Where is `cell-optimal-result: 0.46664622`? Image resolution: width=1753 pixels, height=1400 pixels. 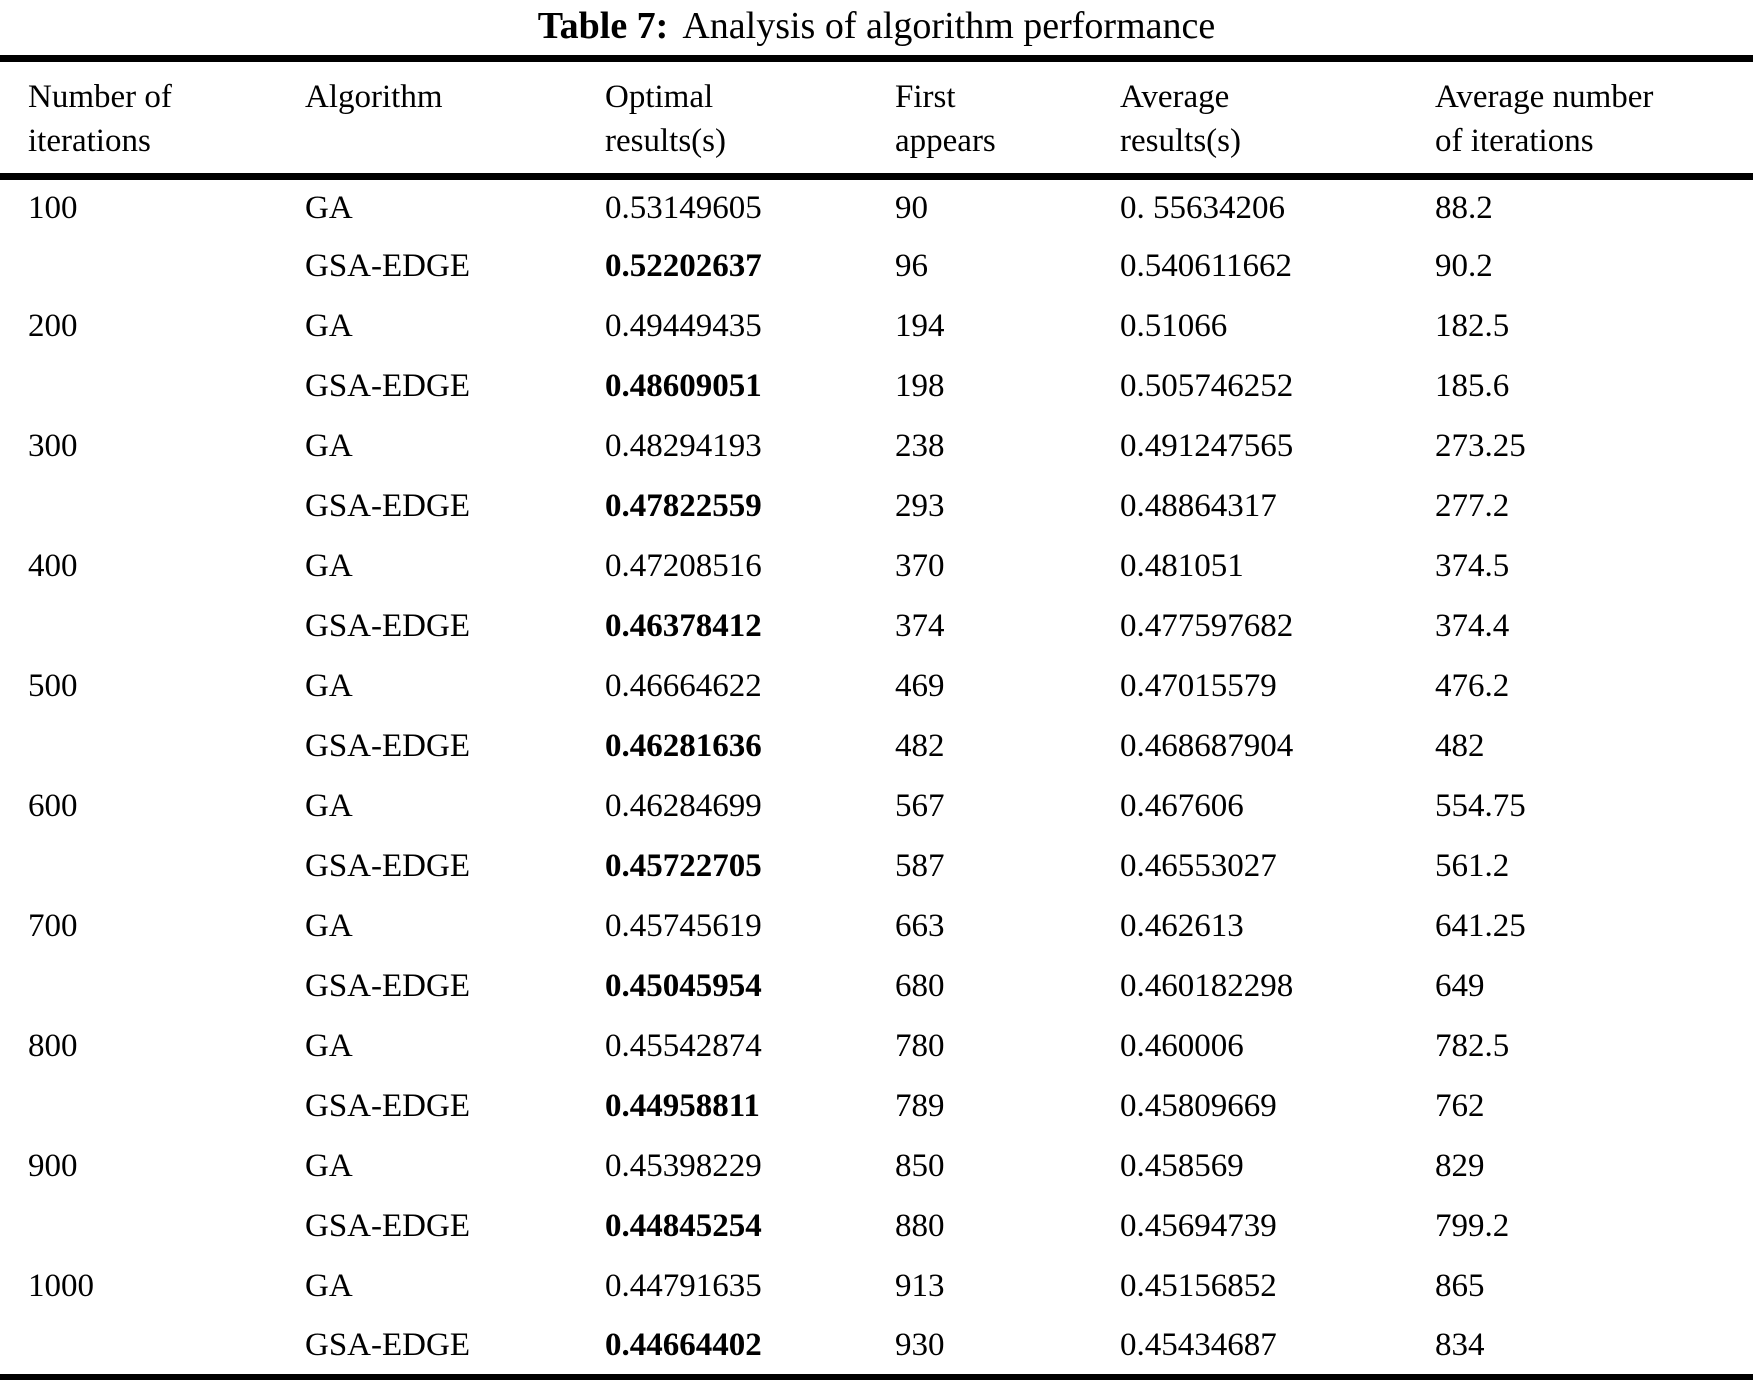
cell-optimal-result: 0.46664622 is located at coordinates (683, 686).